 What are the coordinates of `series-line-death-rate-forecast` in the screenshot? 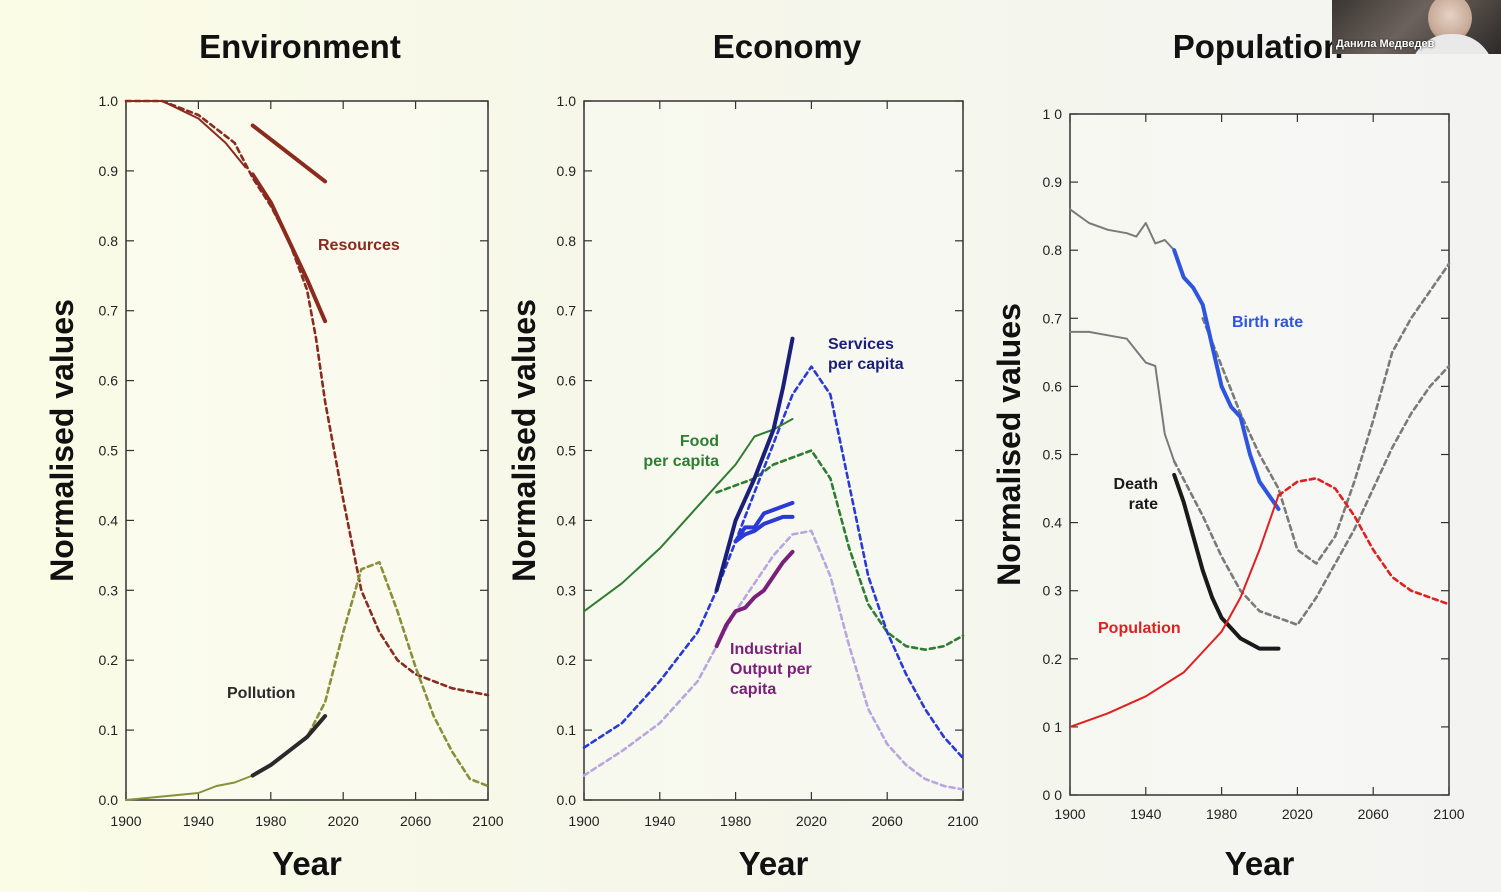 It's located at (1311, 495).